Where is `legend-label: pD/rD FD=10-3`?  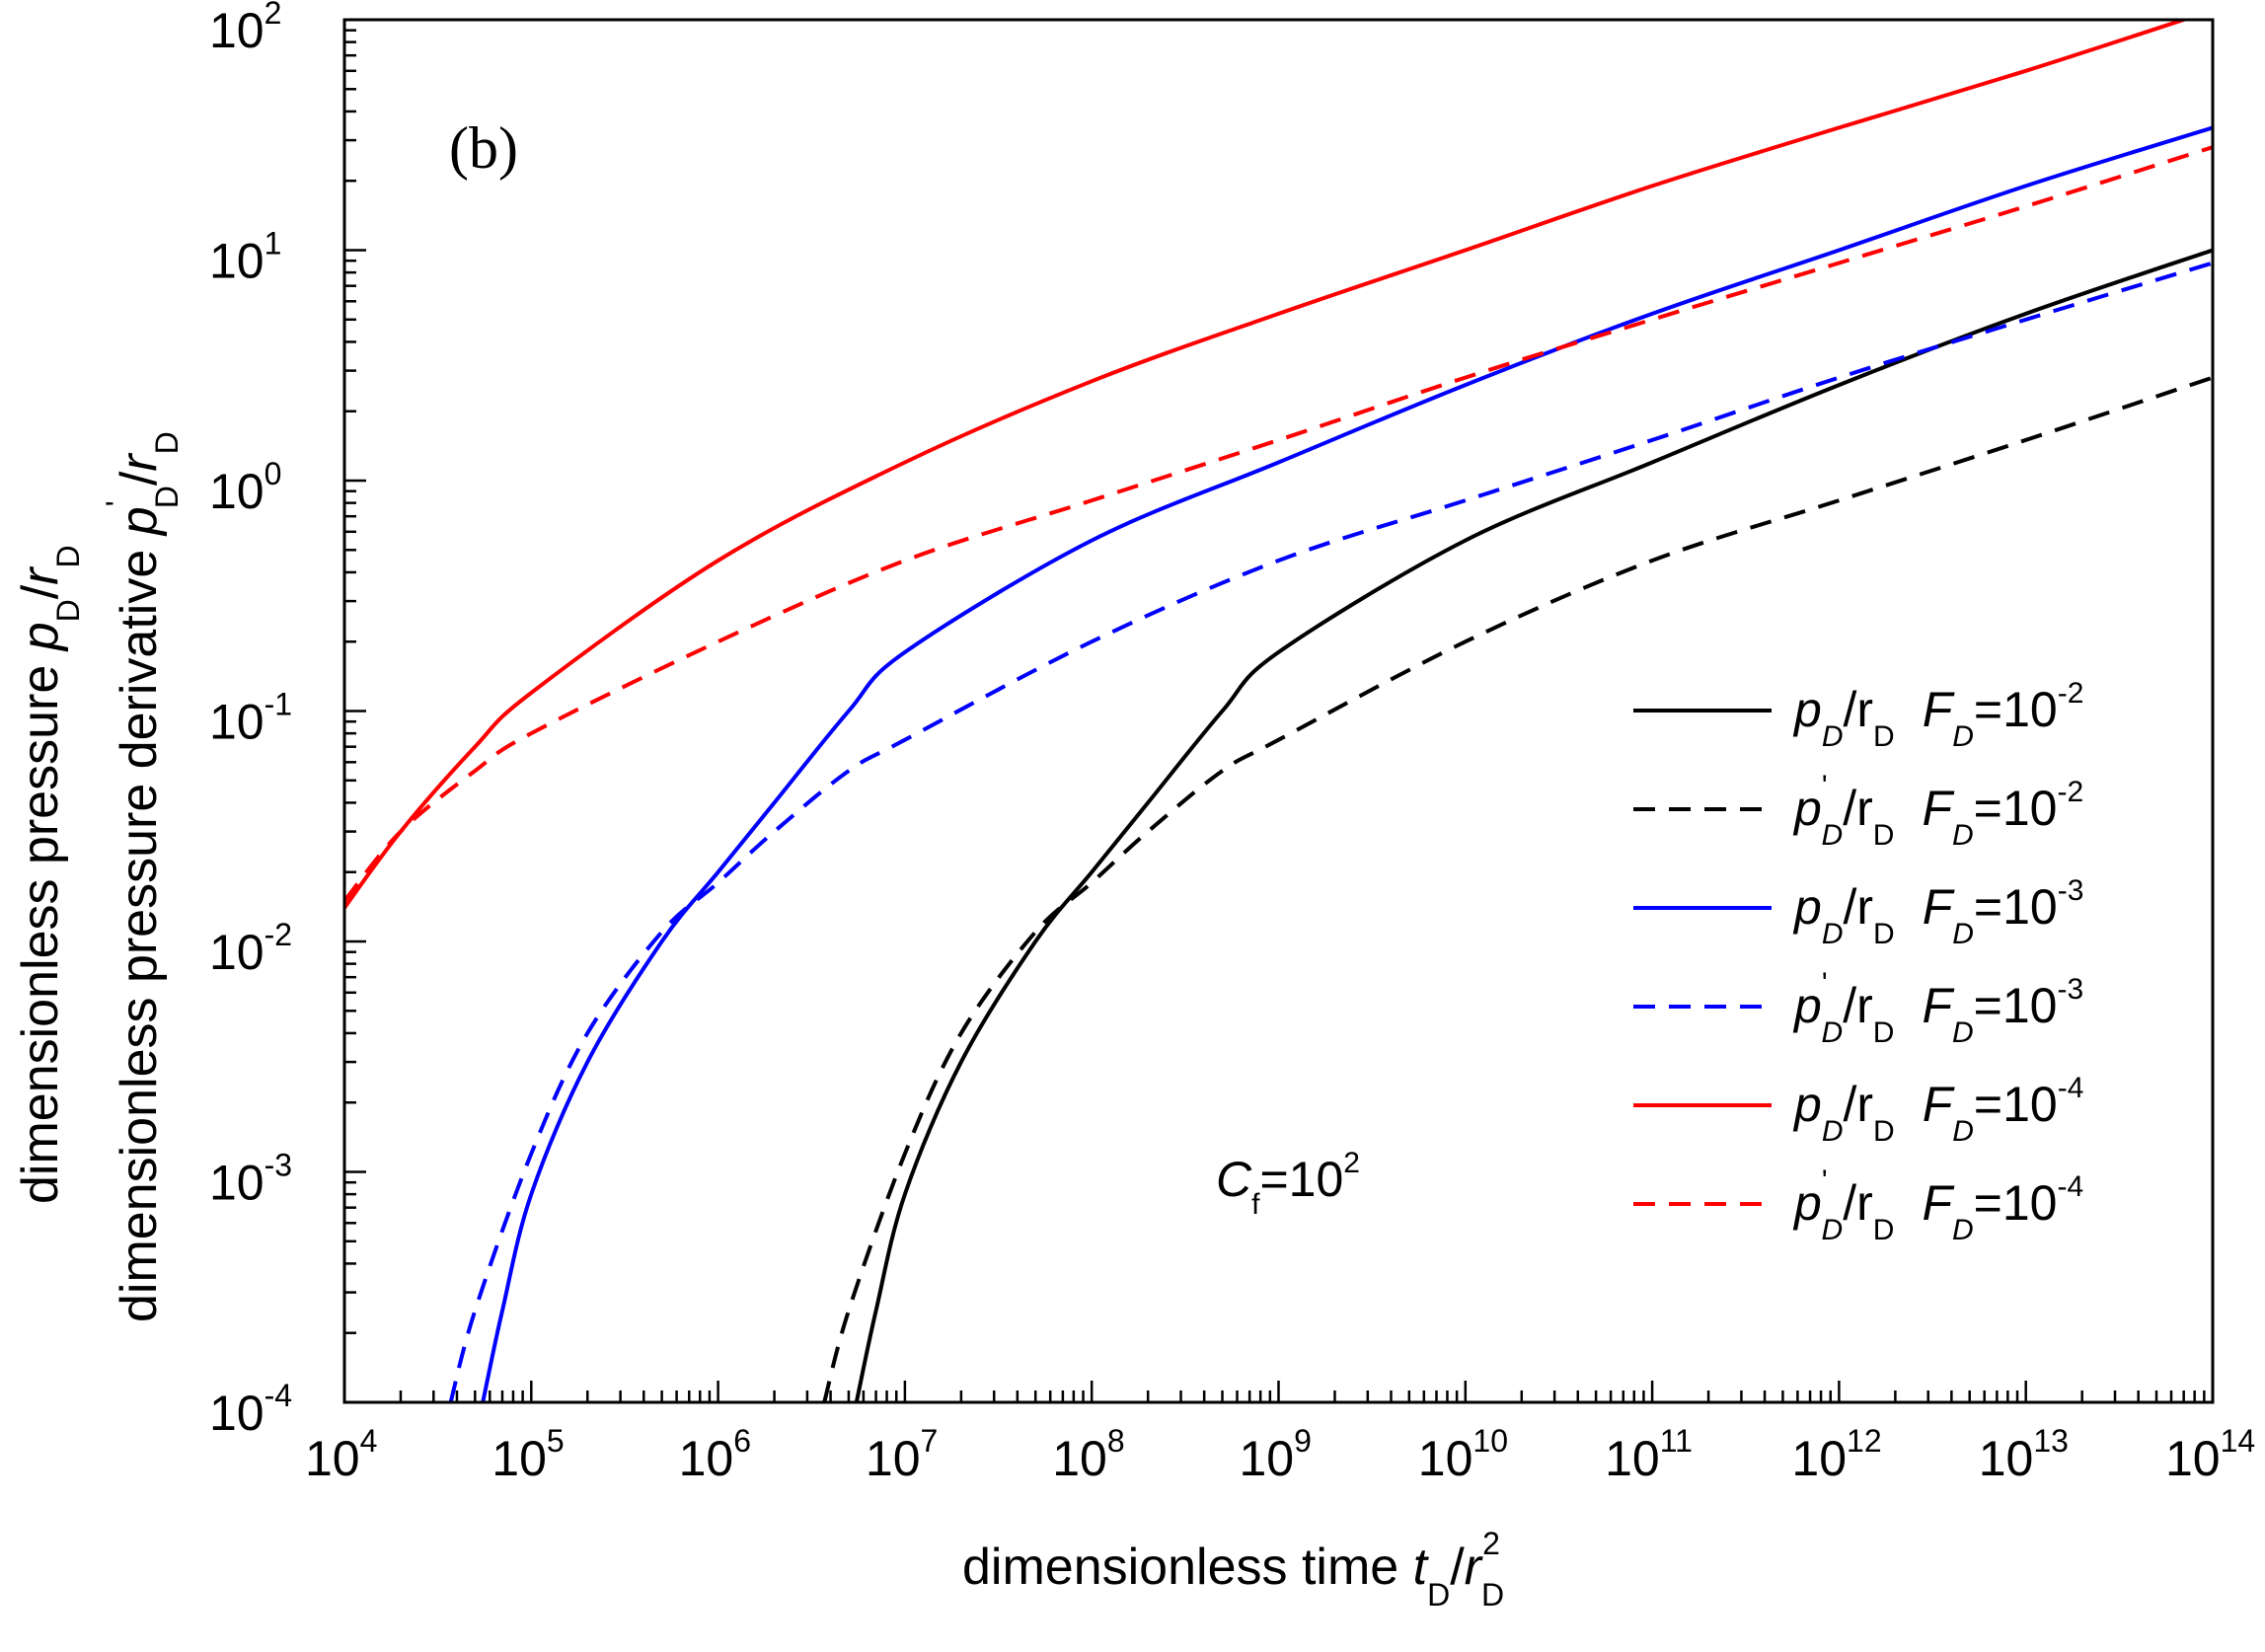
legend-label: pD/rD FD=10-3 is located at coordinates (1938, 912).